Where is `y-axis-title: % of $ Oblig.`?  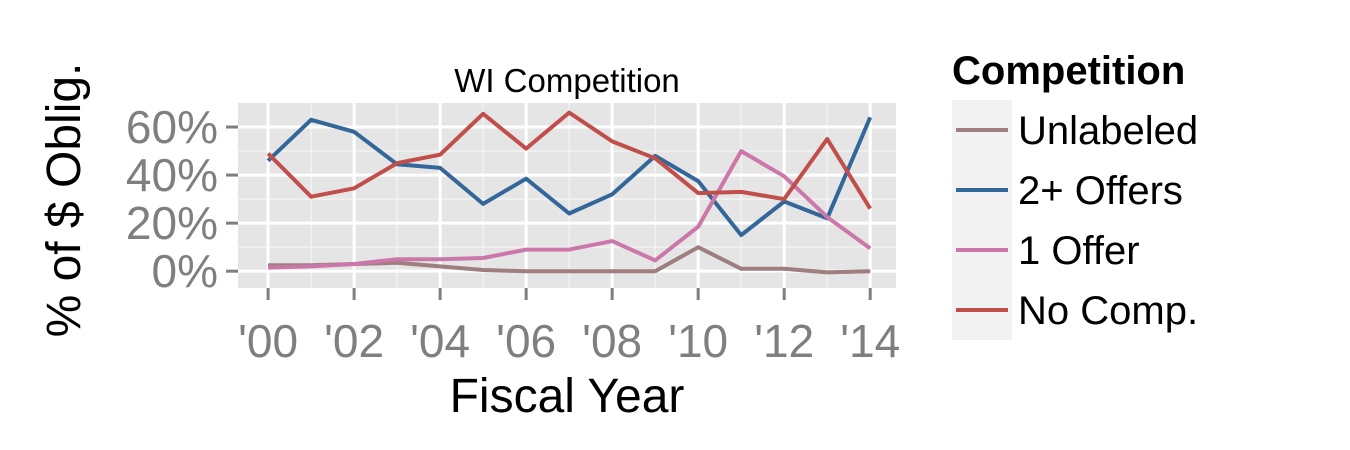 y-axis-title: % of $ Oblig. is located at coordinates (64, 200).